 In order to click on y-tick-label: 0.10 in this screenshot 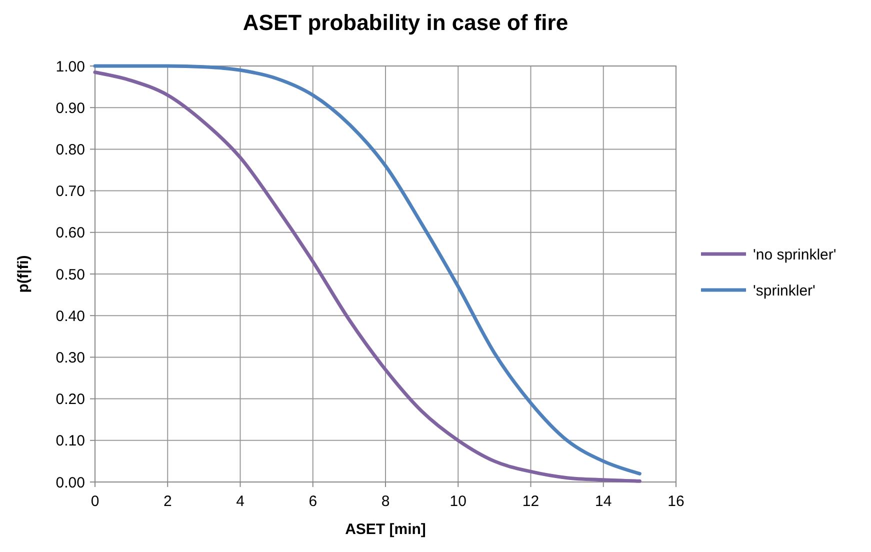, I will do `click(70, 441)`.